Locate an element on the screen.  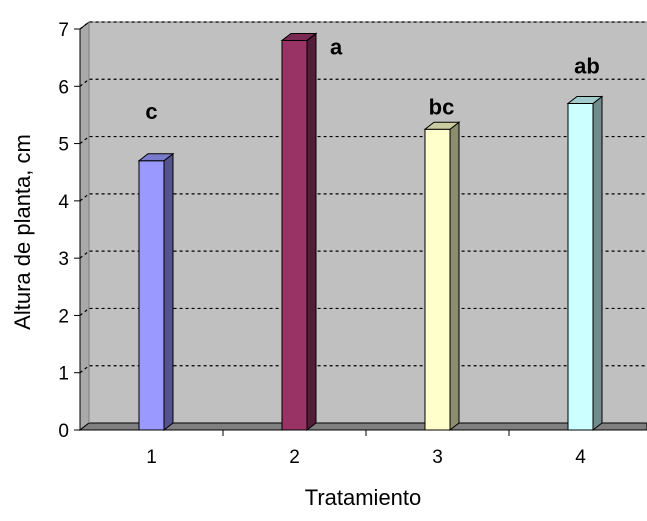
significance-label: ab is located at coordinates (587, 65).